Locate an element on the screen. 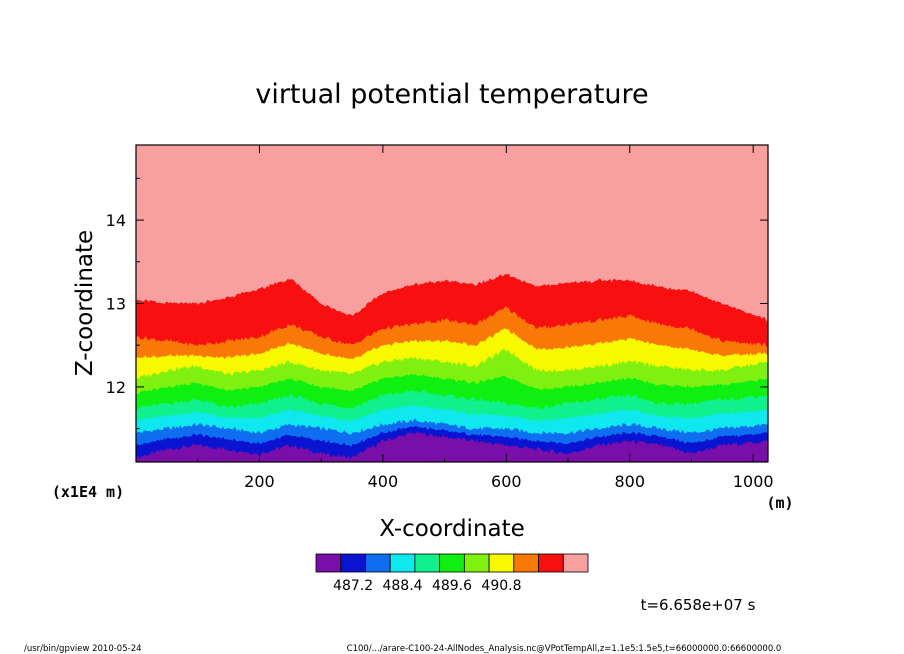 The image size is (904, 654). x-tick-label: 600 is located at coordinates (506, 481).